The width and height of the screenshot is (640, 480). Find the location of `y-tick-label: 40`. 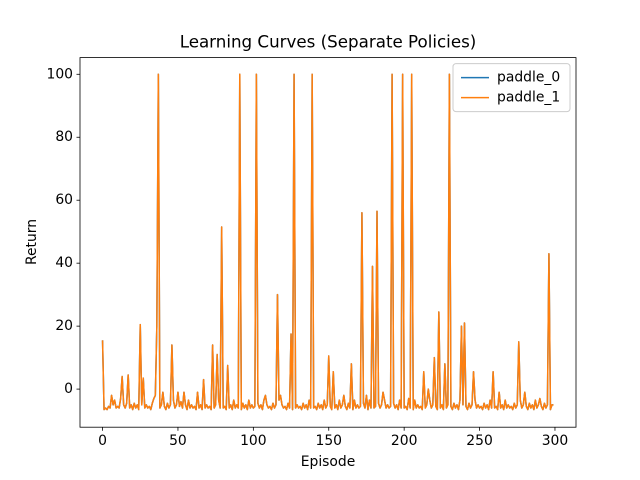

y-tick-label: 40 is located at coordinates (64, 263).